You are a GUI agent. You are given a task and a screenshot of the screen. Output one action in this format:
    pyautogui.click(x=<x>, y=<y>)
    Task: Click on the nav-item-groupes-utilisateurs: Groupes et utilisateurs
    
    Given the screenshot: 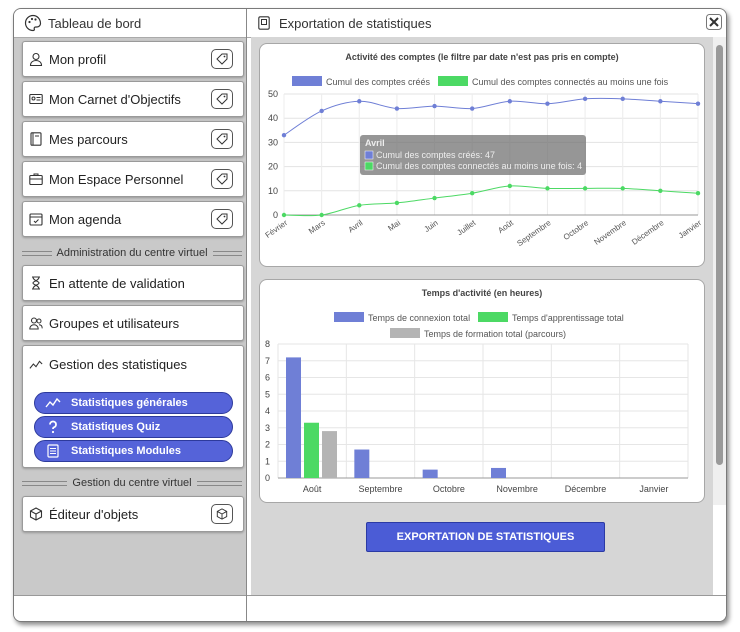 What is the action you would take?
    pyautogui.click(x=133, y=323)
    